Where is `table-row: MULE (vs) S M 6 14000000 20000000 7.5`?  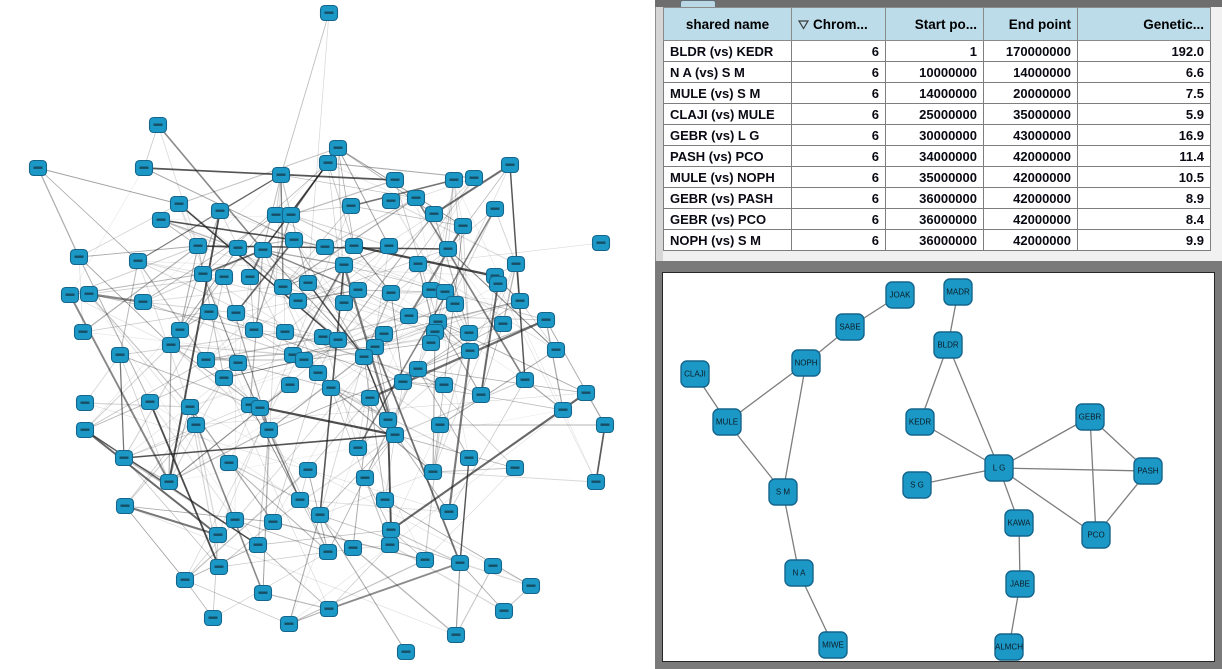 table-row: MULE (vs) S M 6 14000000 20000000 7.5 is located at coordinates (937, 93).